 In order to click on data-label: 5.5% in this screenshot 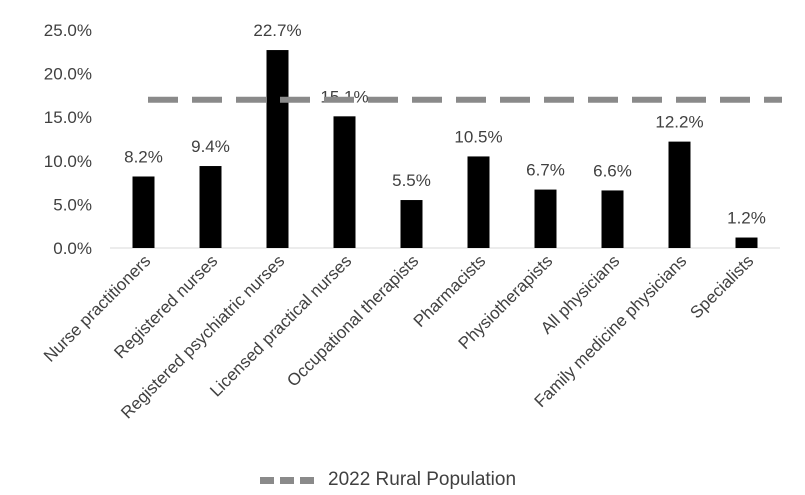, I will do `click(411, 180)`.